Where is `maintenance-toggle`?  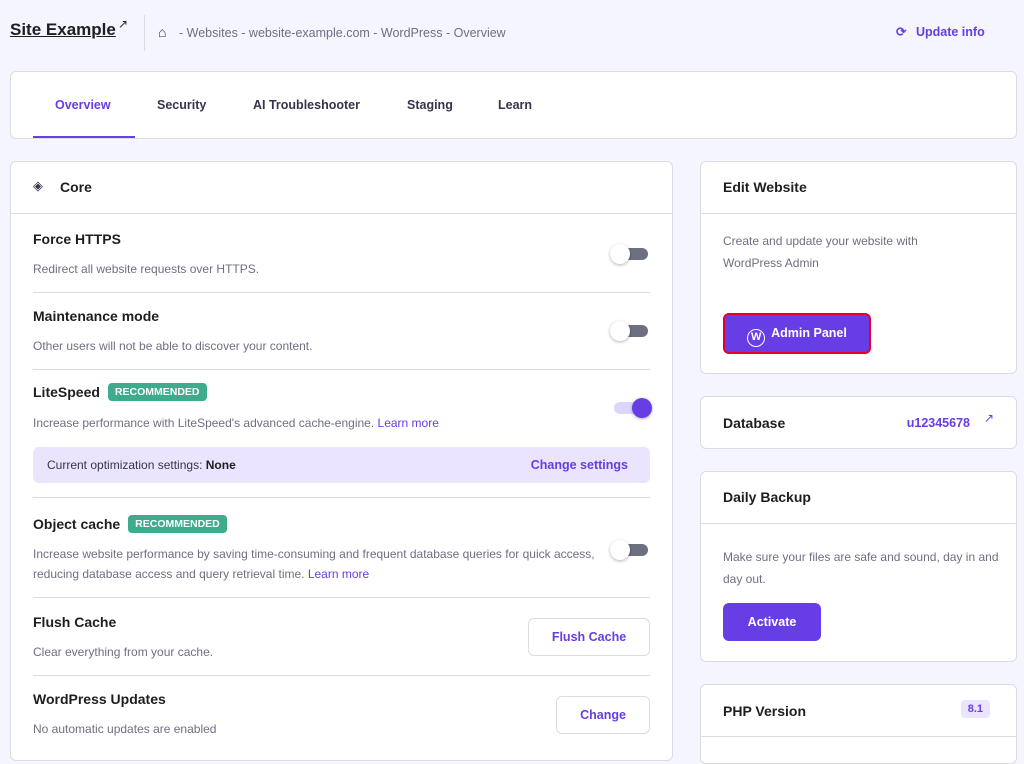
maintenance-toggle is located at coordinates (629, 331).